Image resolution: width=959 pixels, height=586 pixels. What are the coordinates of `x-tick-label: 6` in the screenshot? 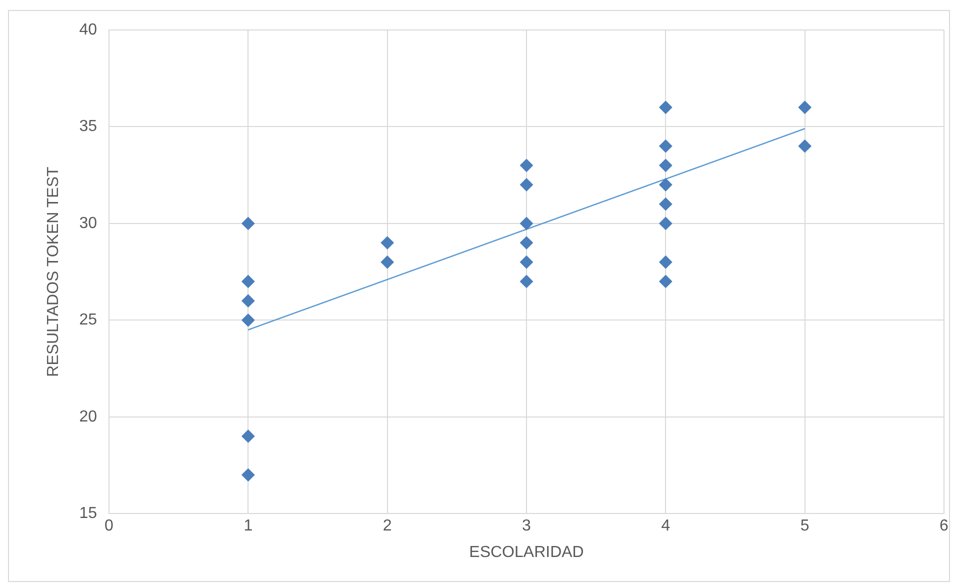 It's located at (944, 526).